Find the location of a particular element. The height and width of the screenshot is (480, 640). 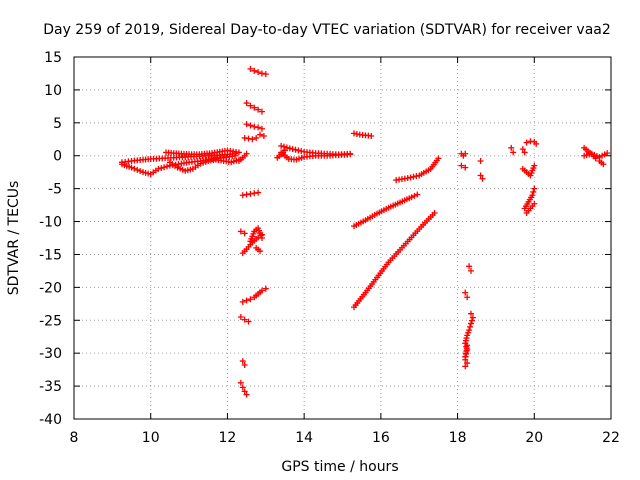

x-tick-label: 18 is located at coordinates (458, 438).